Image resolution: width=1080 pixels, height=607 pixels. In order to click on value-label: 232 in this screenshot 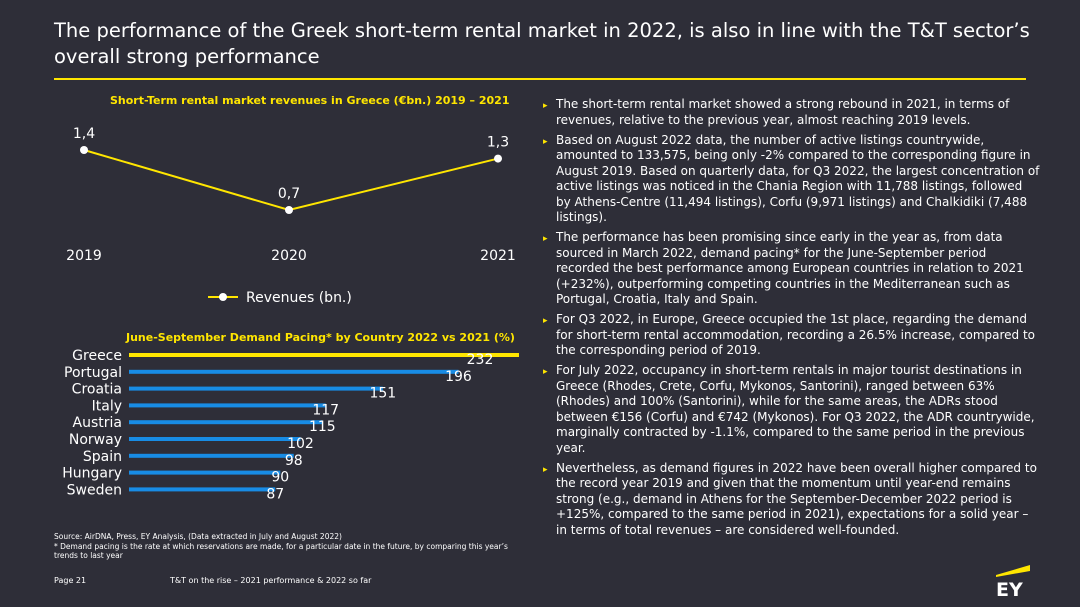, I will do `click(480, 360)`.